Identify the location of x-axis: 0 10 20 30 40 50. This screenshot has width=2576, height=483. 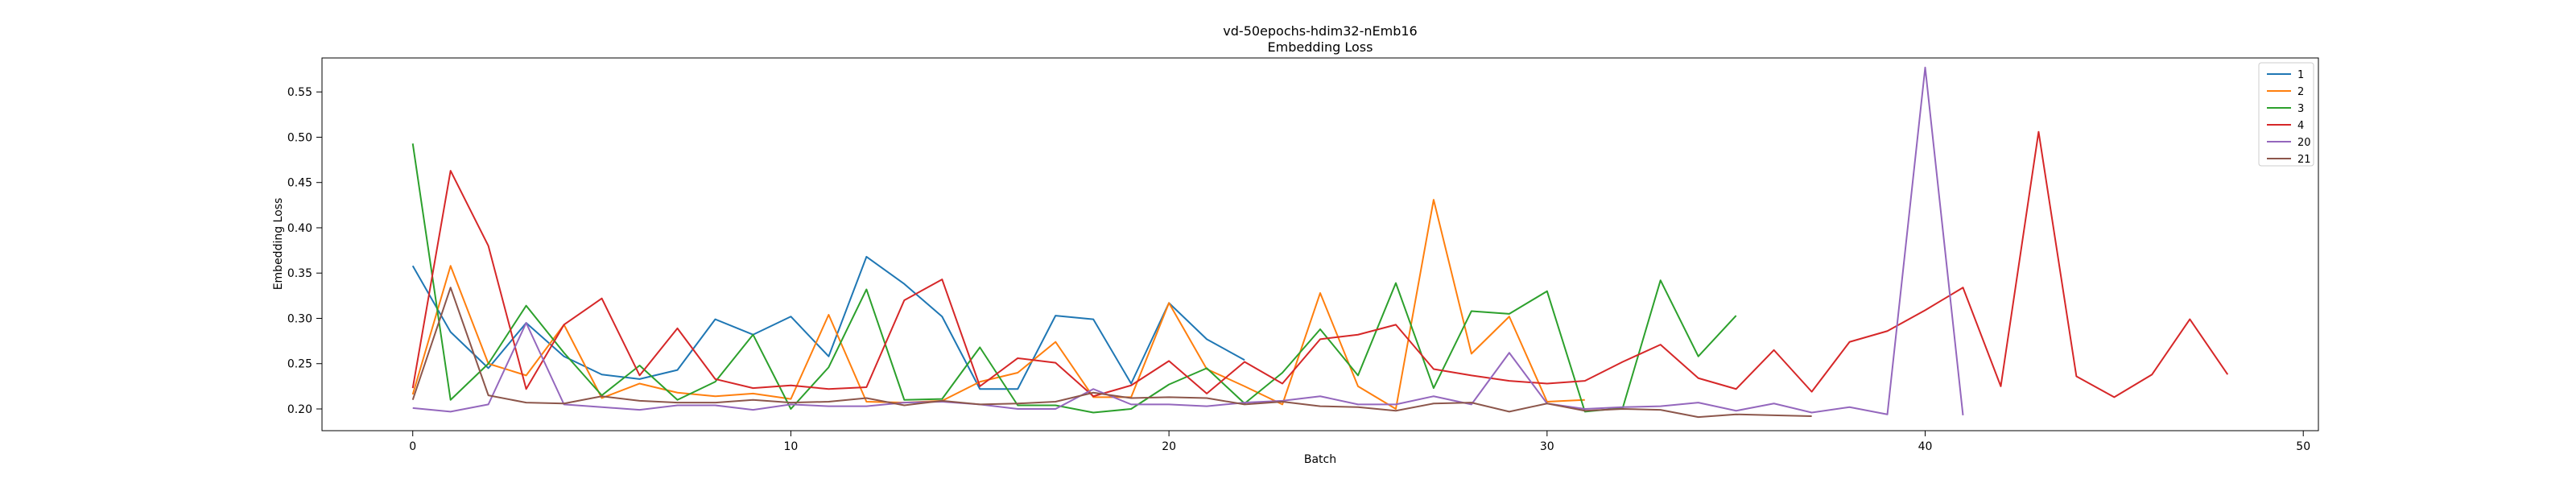
(1359, 442).